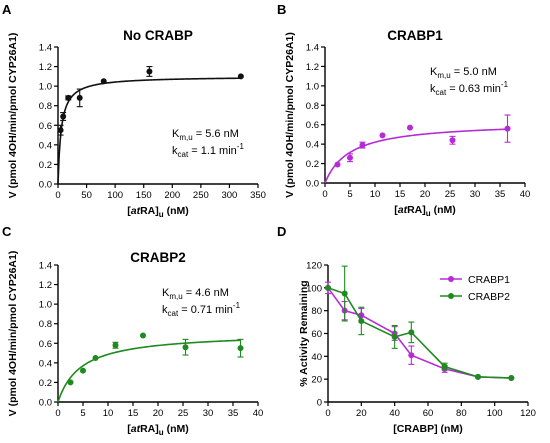  I want to click on x-tick-label: 300, so click(229, 195).